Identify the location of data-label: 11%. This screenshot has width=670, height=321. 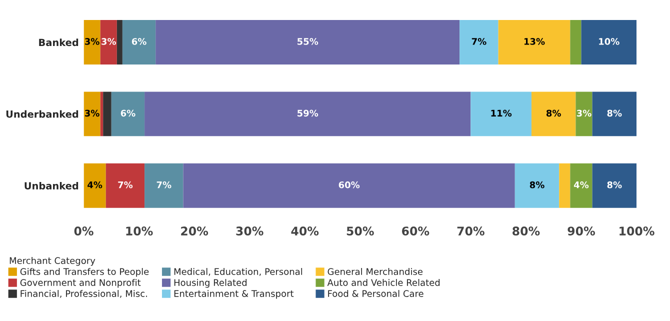
(501, 113).